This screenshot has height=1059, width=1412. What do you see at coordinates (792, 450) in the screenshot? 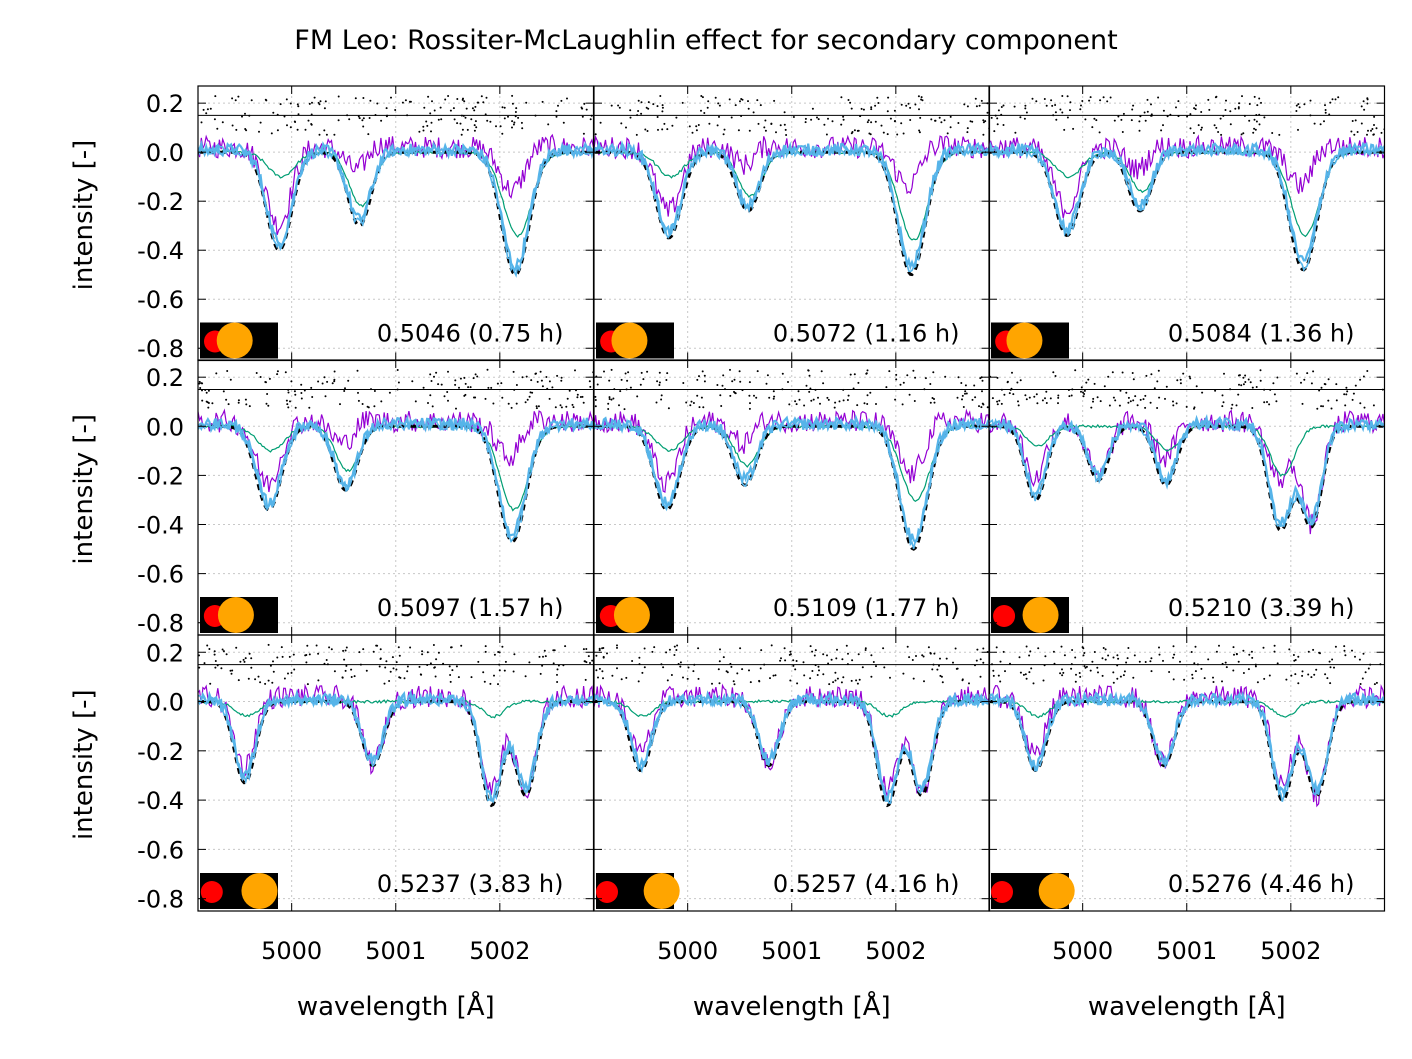
I see `series-secondary-line` at bounding box center [792, 450].